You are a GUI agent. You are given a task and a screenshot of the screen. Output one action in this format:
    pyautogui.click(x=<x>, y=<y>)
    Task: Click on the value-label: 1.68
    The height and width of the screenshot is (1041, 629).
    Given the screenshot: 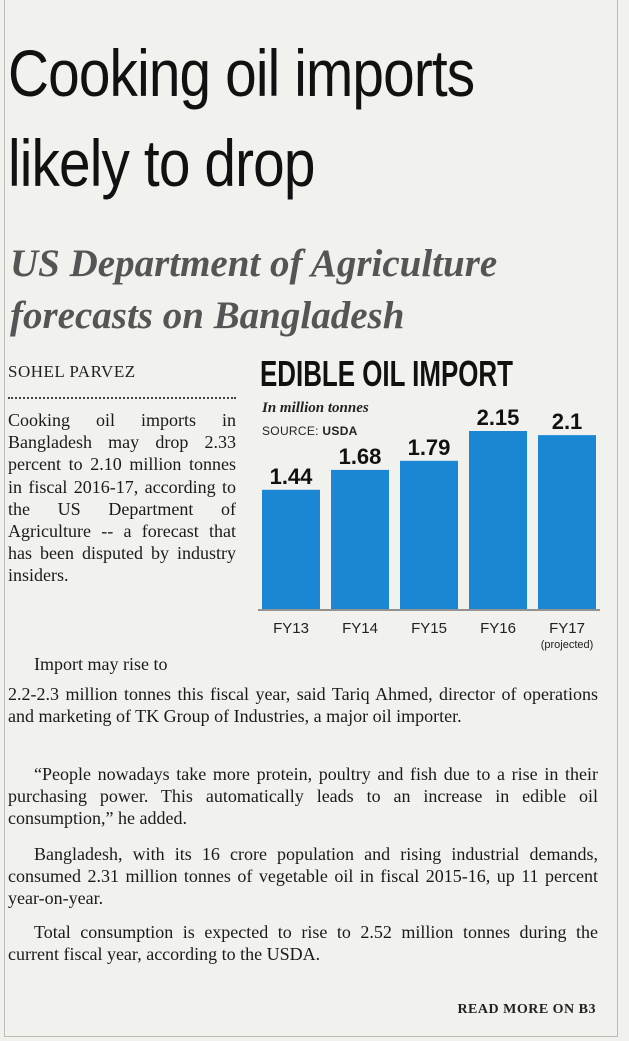 What is the action you would take?
    pyautogui.click(x=360, y=456)
    